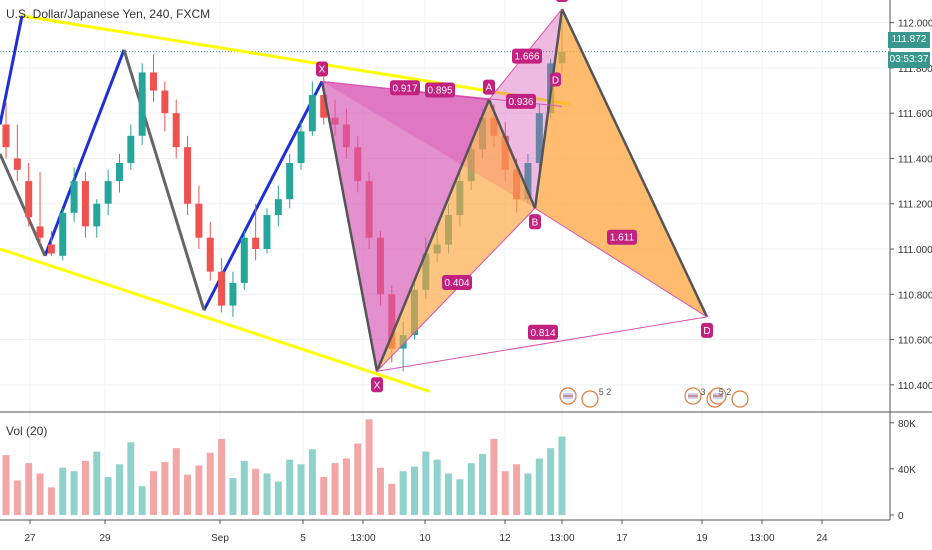 Image resolution: width=932 pixels, height=550 pixels. Describe the element at coordinates (901, 516) in the screenshot. I see `vol-tick-label: 0` at that location.